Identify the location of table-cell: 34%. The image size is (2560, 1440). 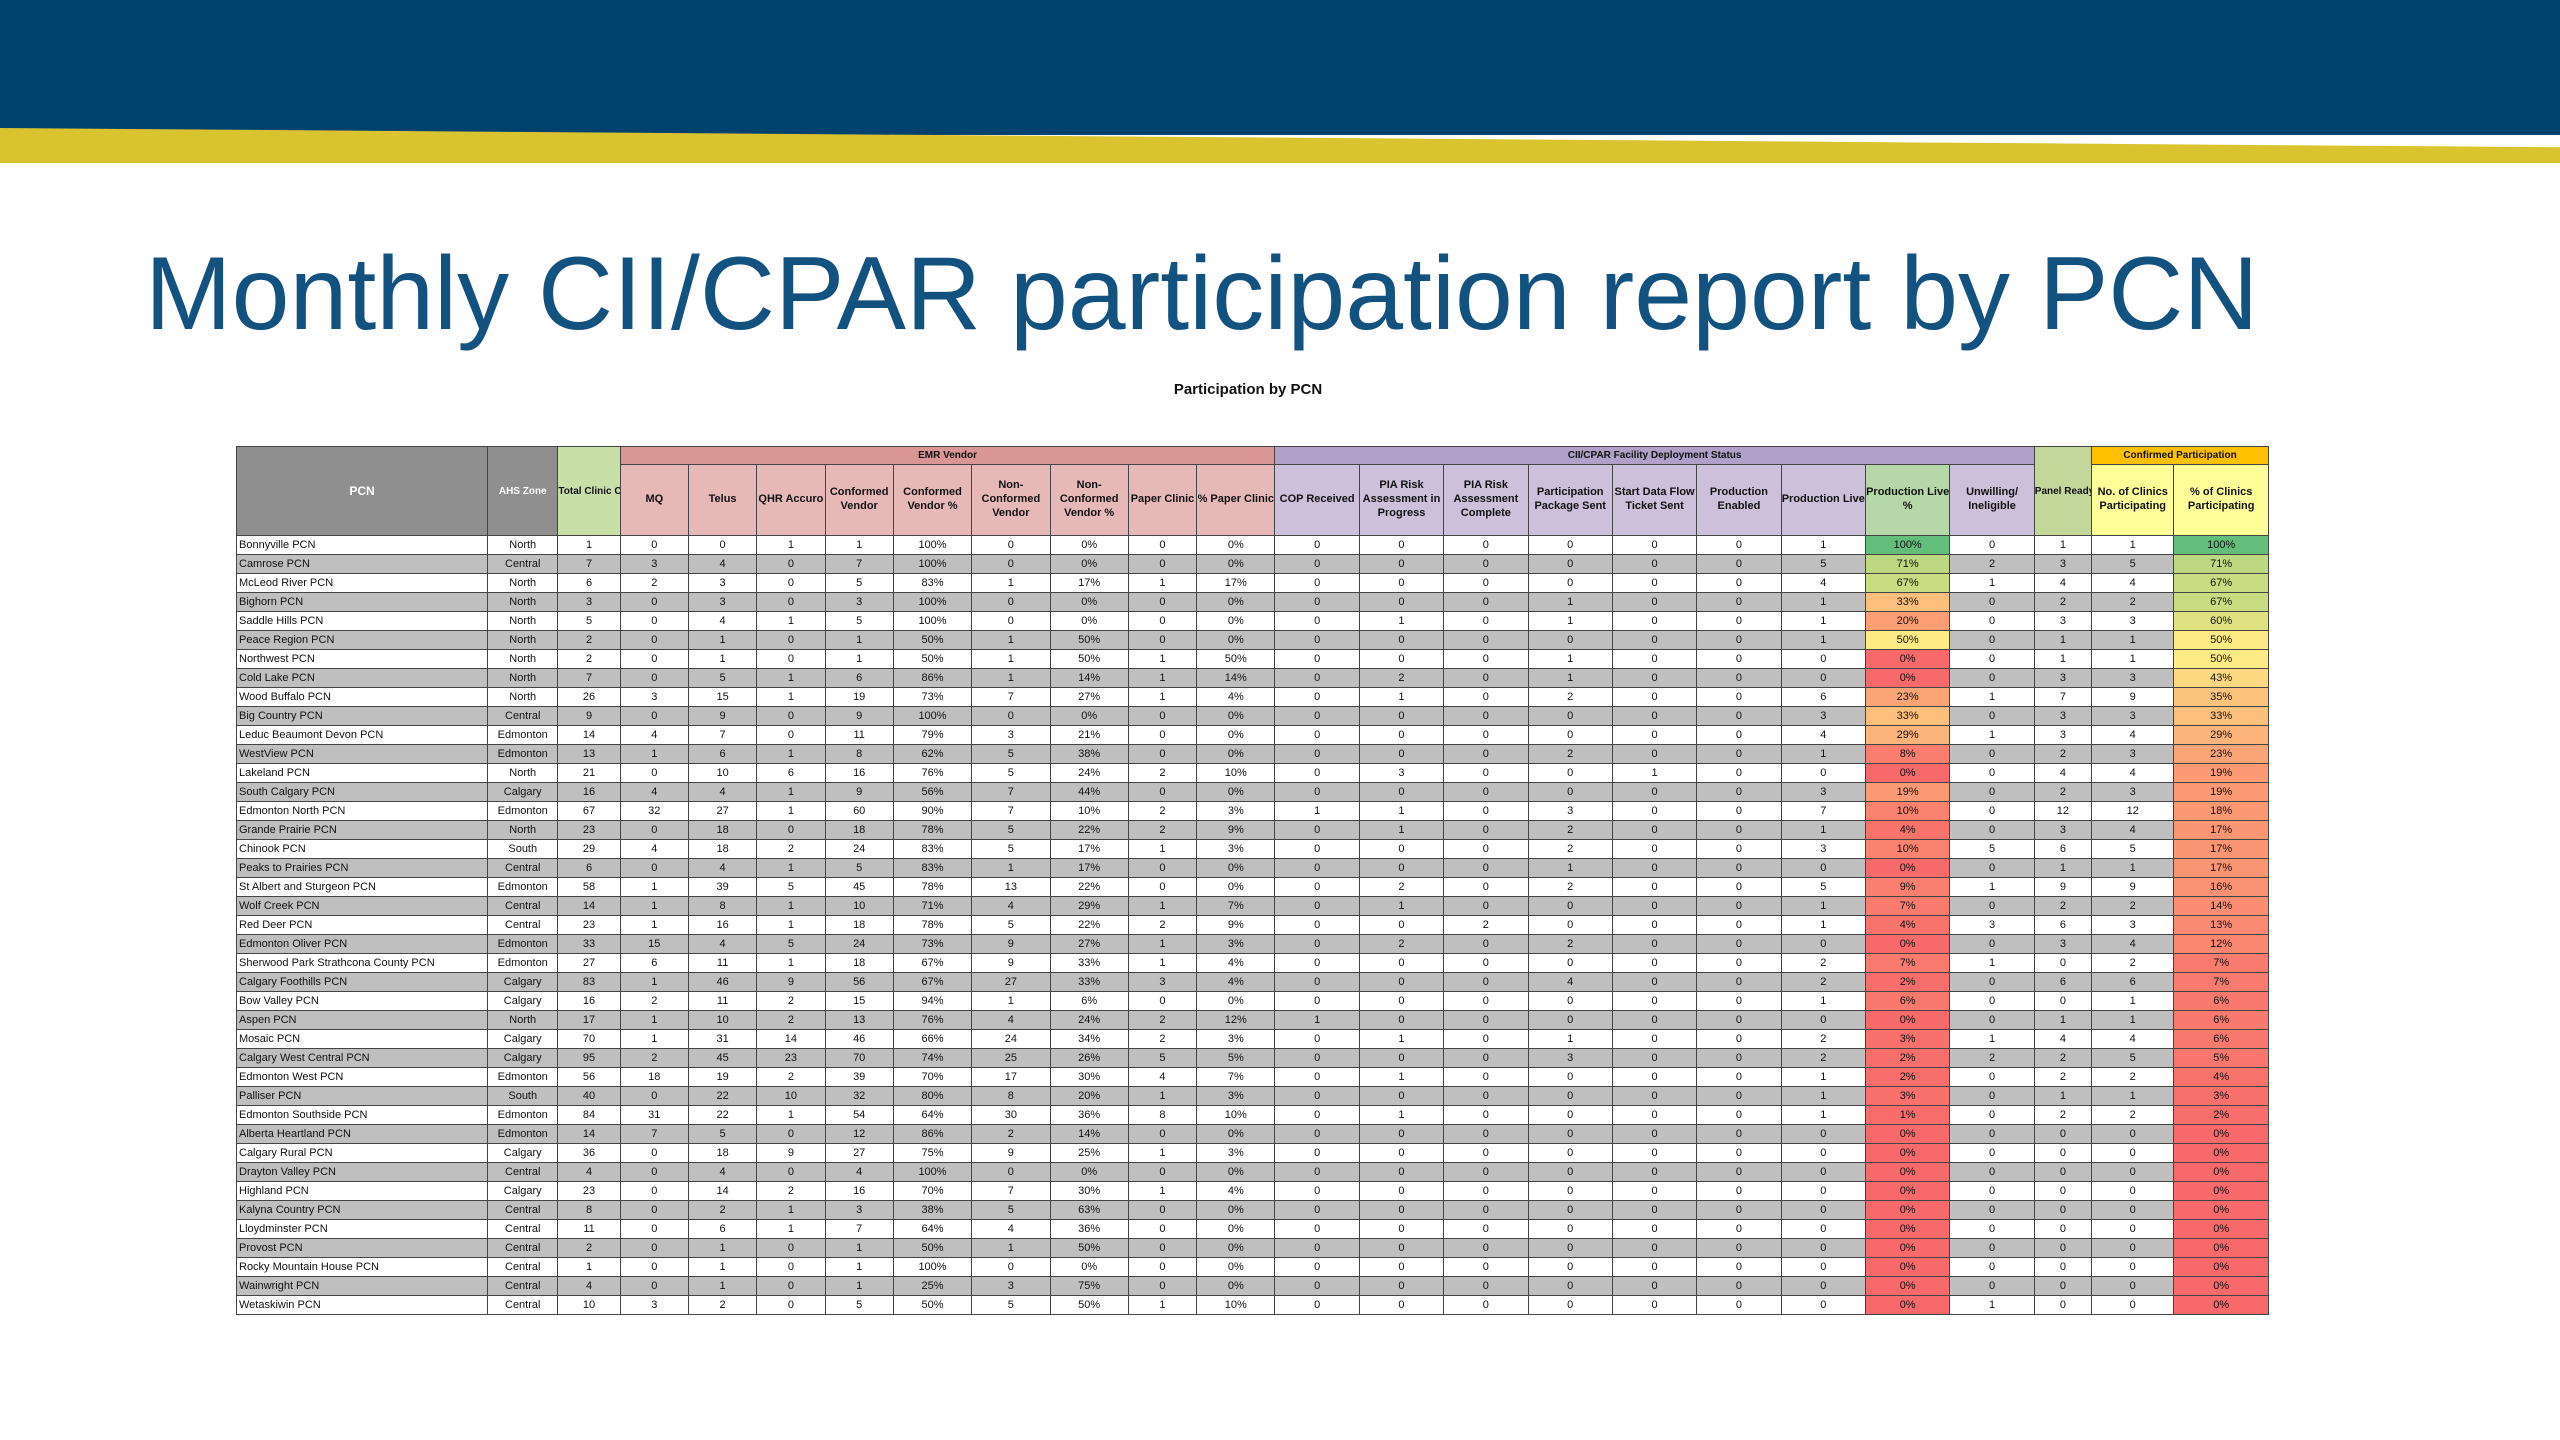
(1089, 1039).